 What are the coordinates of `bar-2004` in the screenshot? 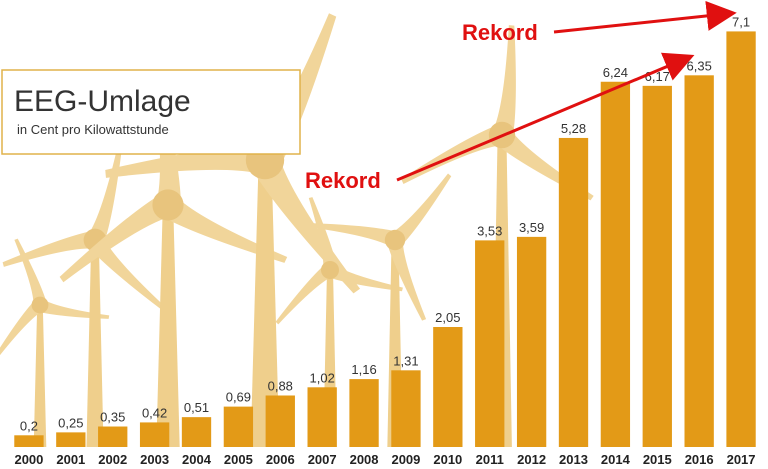 It's located at (196, 432).